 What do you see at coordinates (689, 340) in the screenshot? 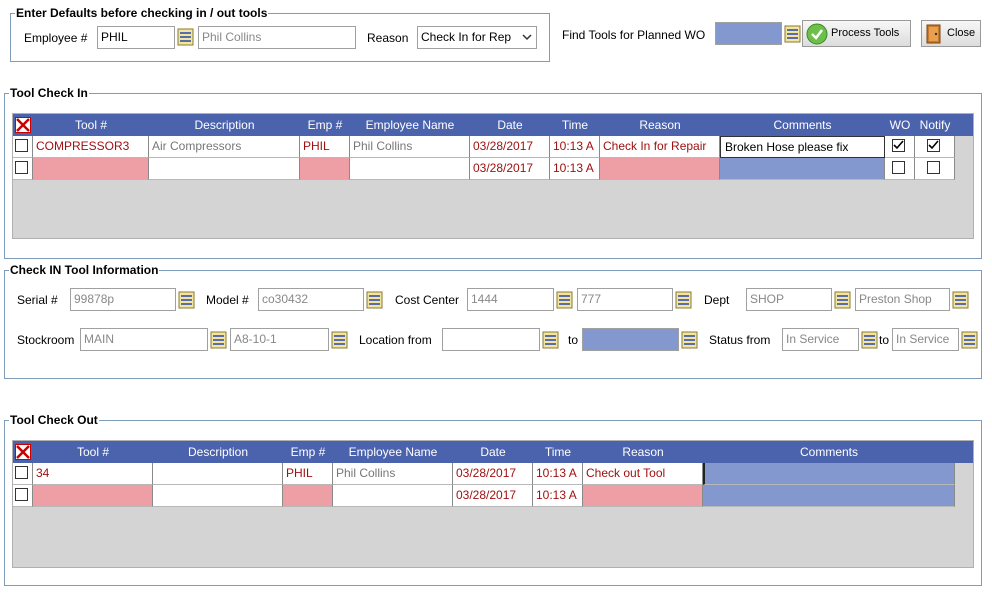
I see `location-to-lookup-icon` at bounding box center [689, 340].